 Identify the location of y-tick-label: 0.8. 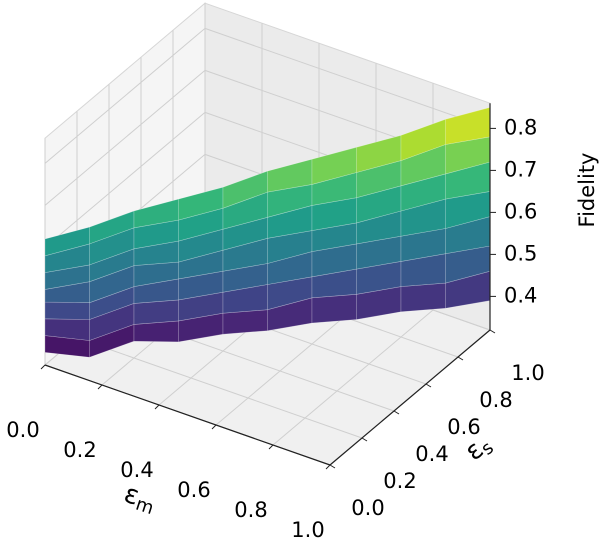
(495, 400).